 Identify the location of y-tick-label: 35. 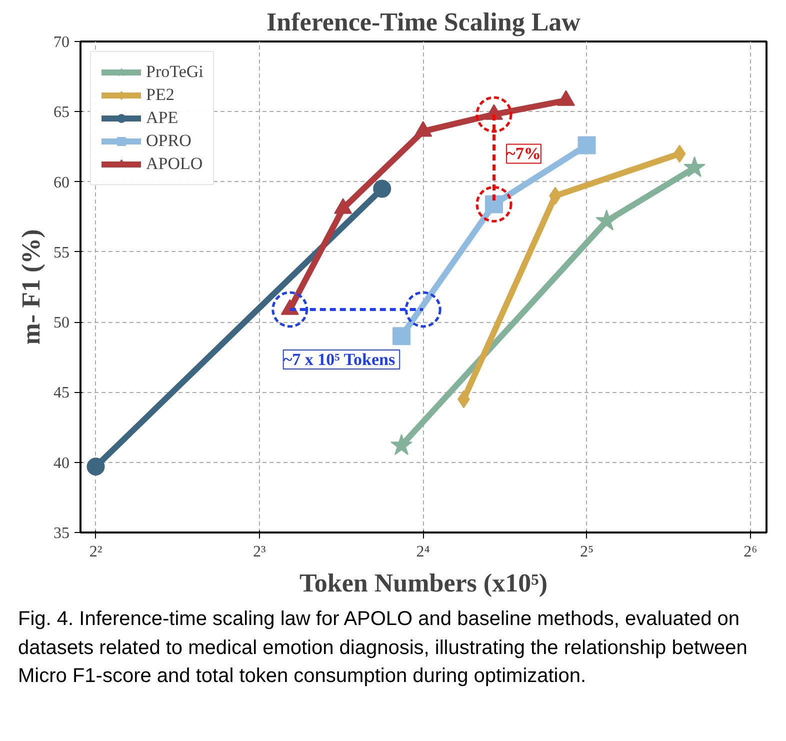
(62, 533).